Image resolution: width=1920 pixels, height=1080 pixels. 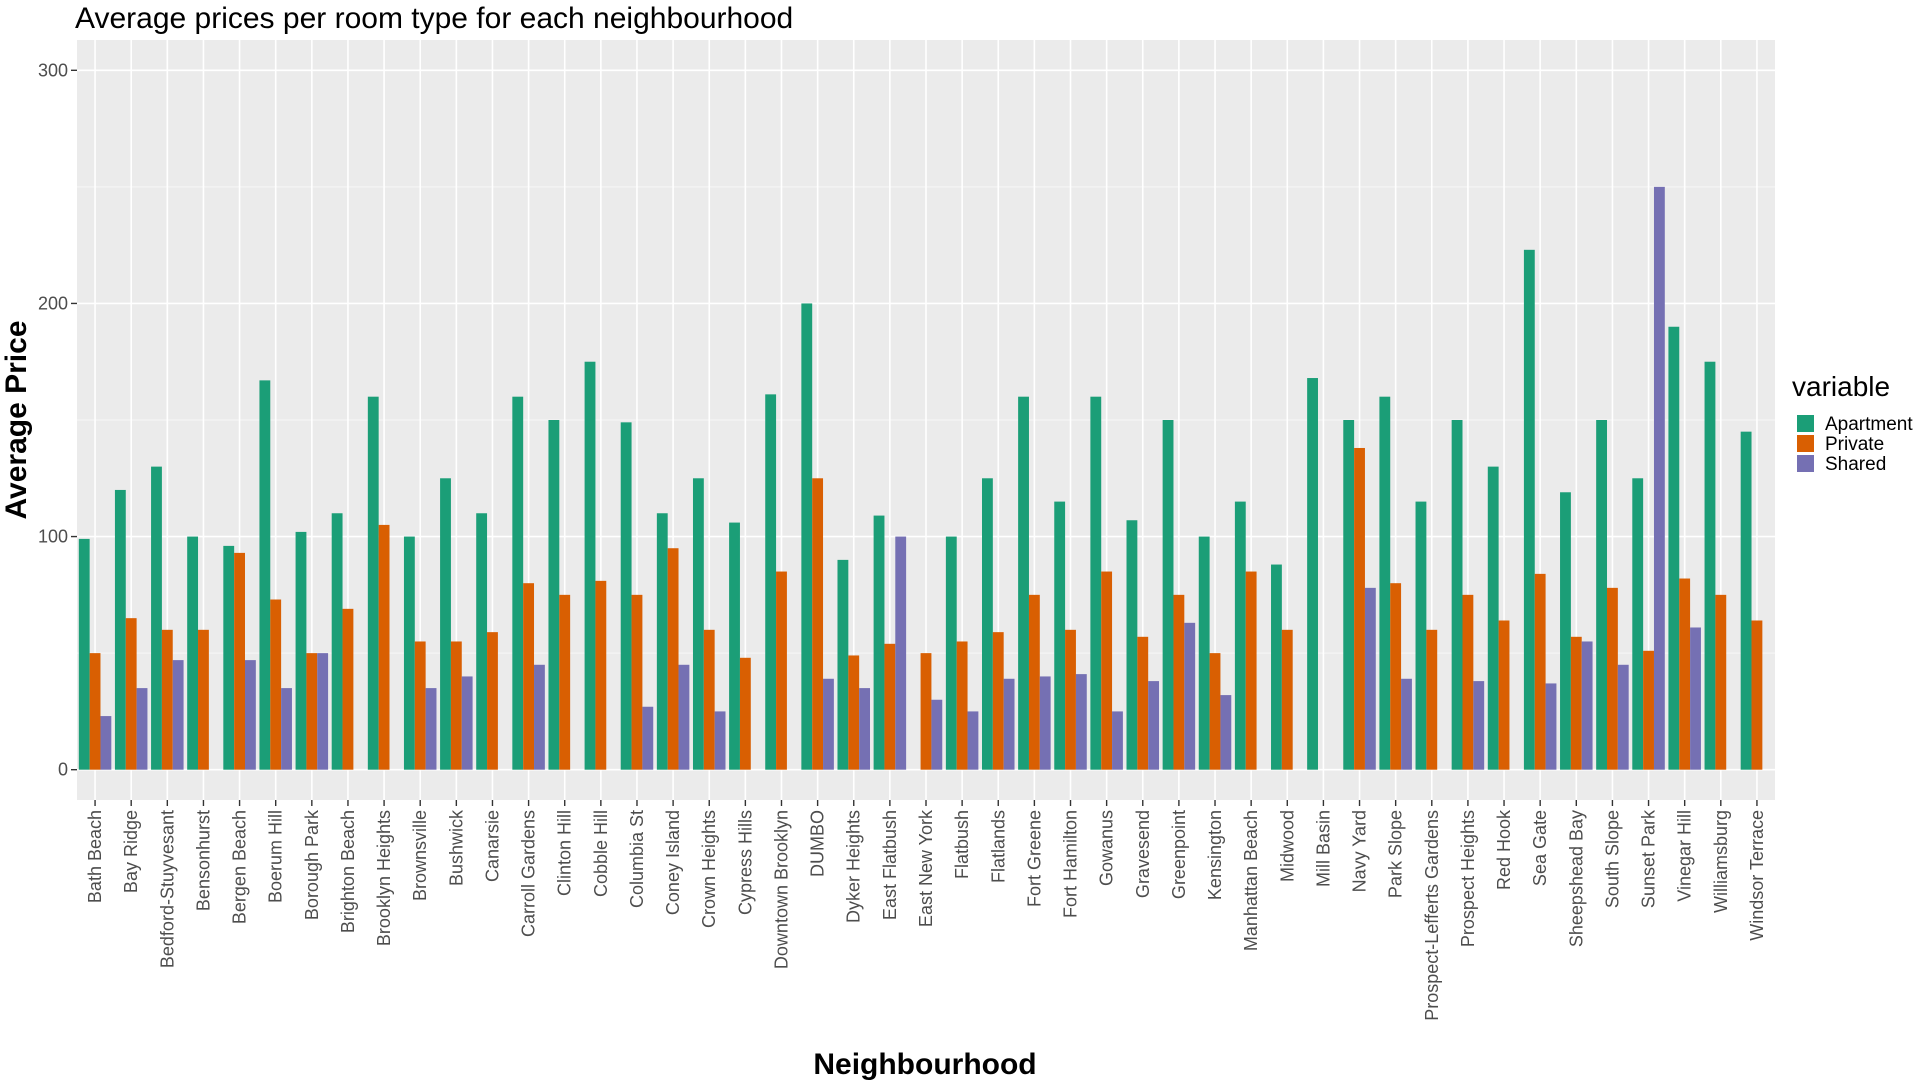 I want to click on x-tick-label: Prospect Heights, so click(x=1468, y=878).